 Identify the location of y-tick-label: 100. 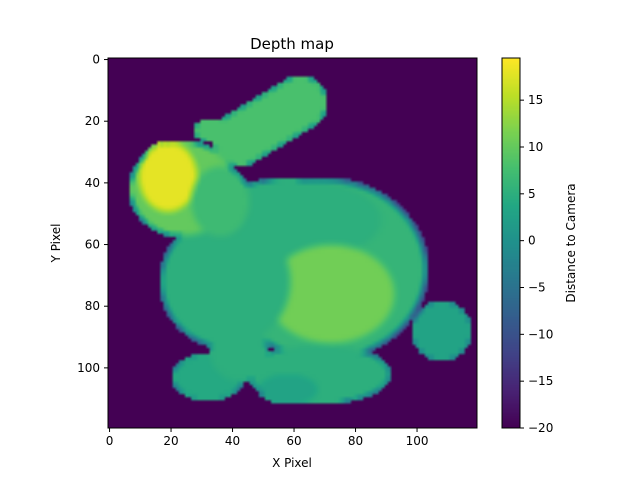
(88, 368).